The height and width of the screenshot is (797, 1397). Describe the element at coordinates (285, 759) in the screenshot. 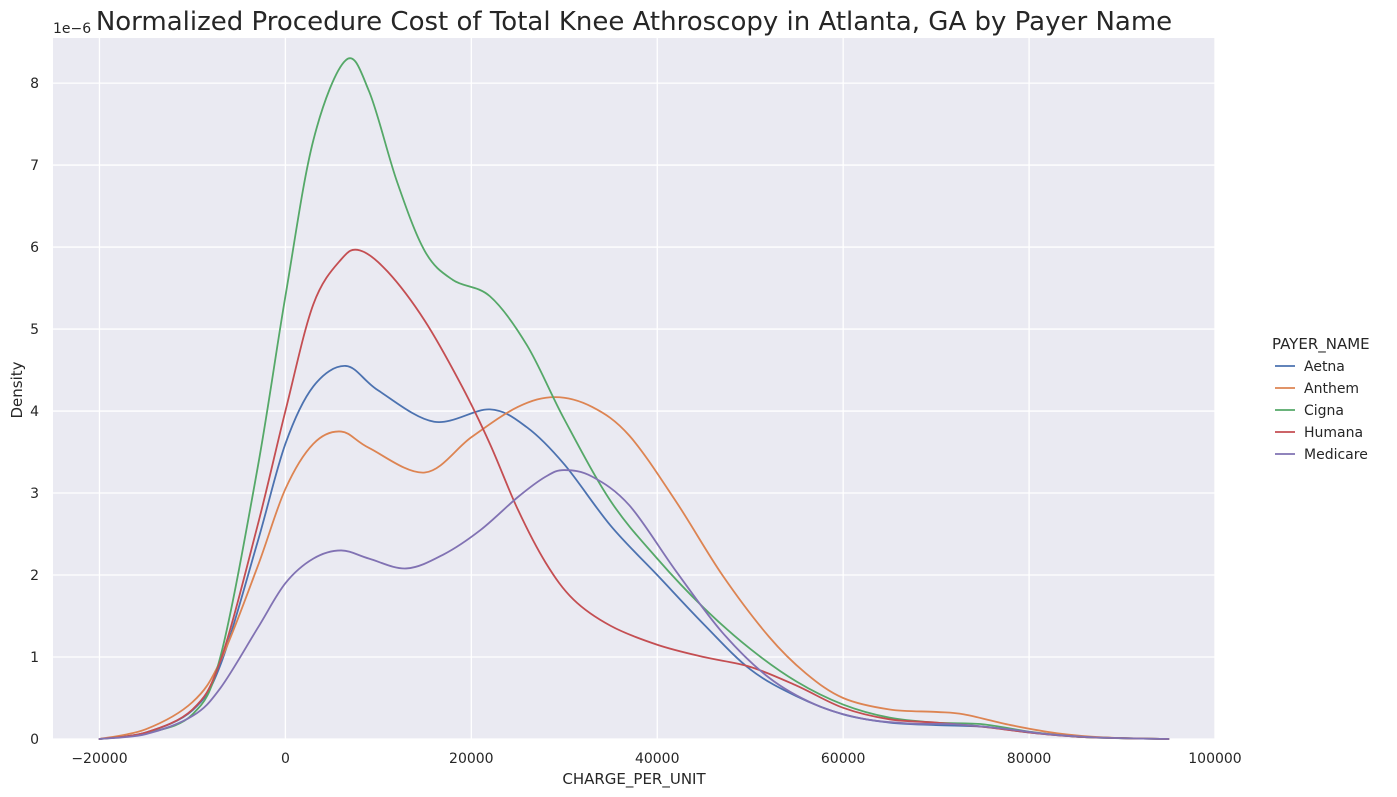

I see `x-tick-label: 0` at that location.